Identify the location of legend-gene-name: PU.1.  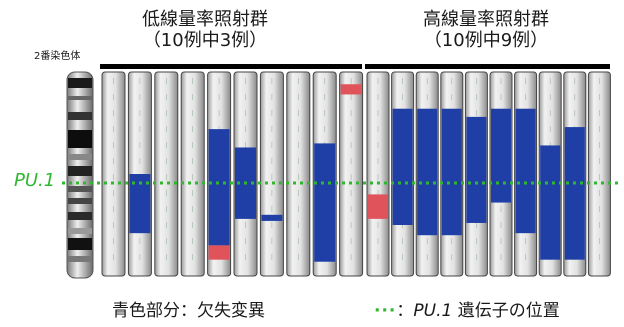
(433, 311).